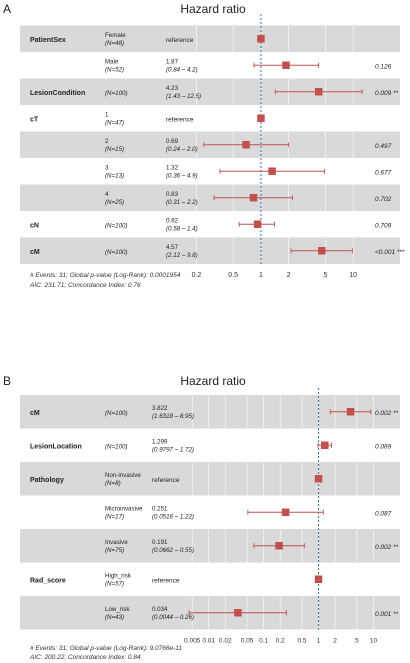 The height and width of the screenshot is (663, 410). Describe the element at coordinates (173, 516) in the screenshot. I see `ci-label: (0.0516 – 1.22)` at that location.